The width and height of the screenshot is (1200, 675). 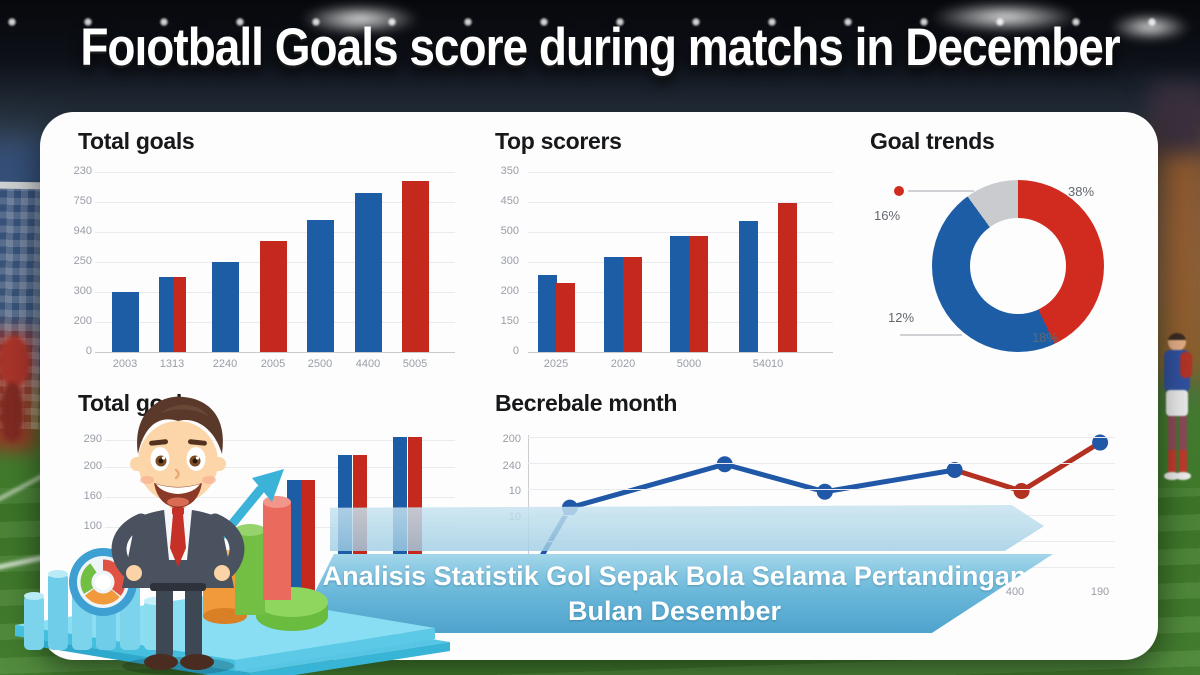 I want to click on y-tick-label: 10, so click(x=514, y=491).